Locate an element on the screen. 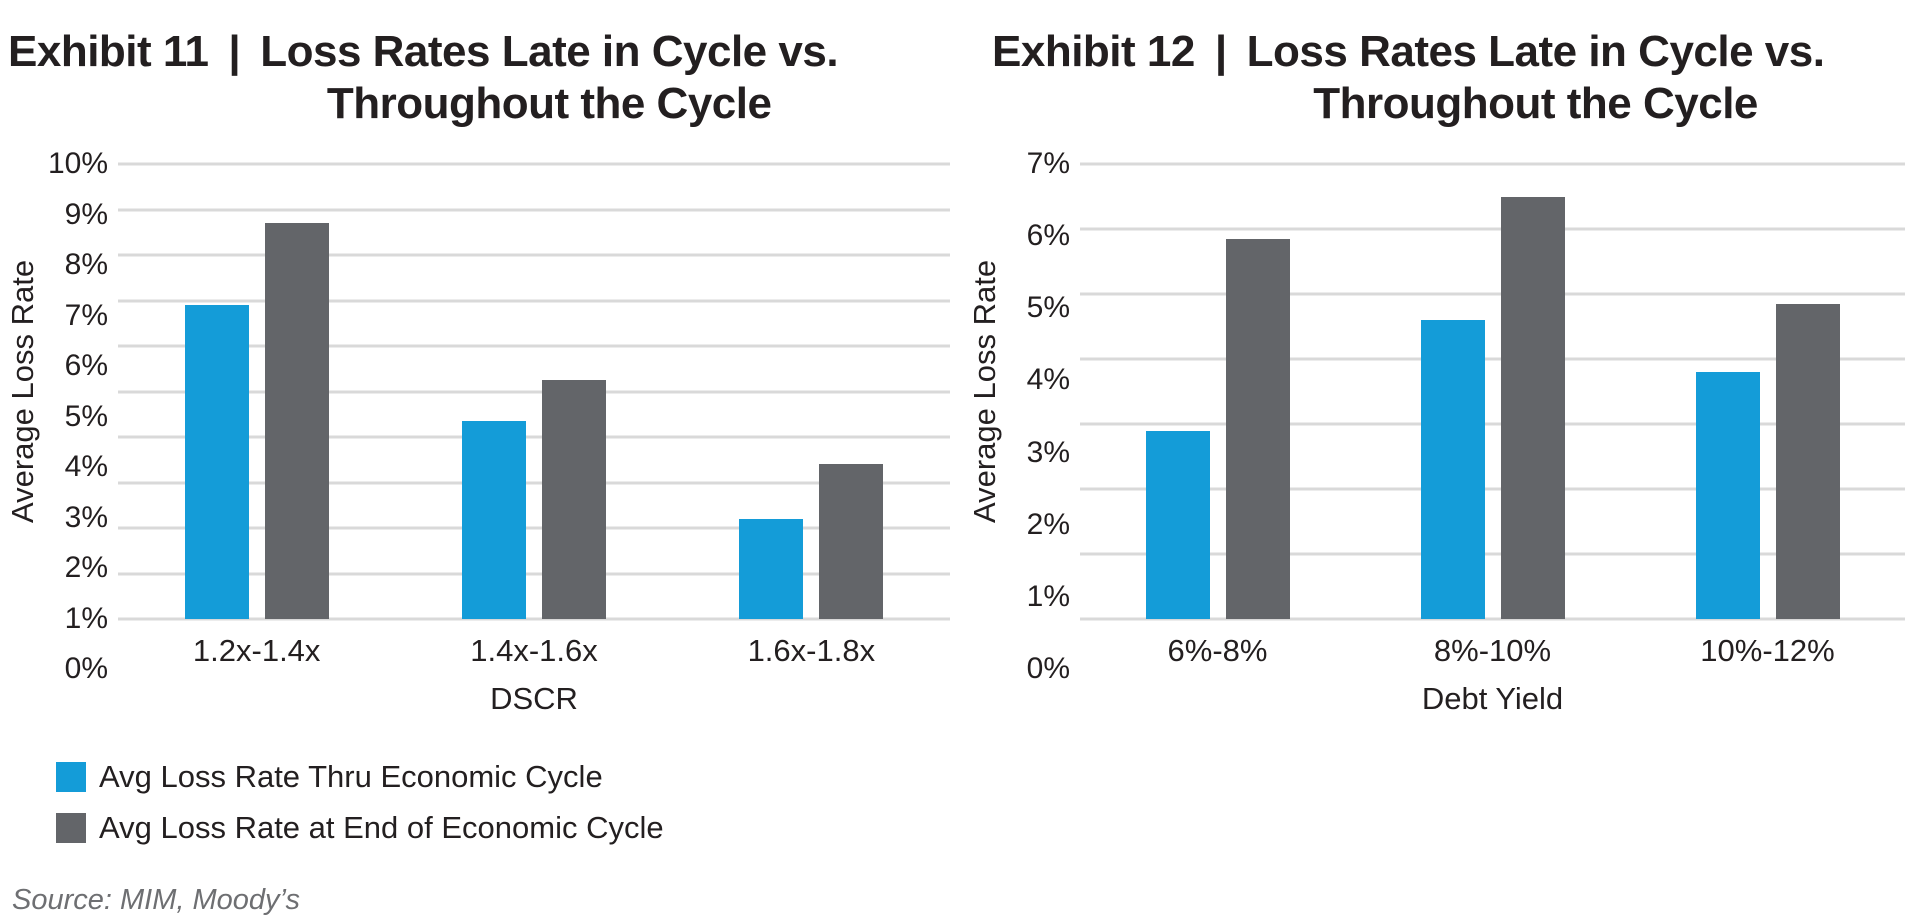  x-axis-title: Debt Yield is located at coordinates (1492, 698).